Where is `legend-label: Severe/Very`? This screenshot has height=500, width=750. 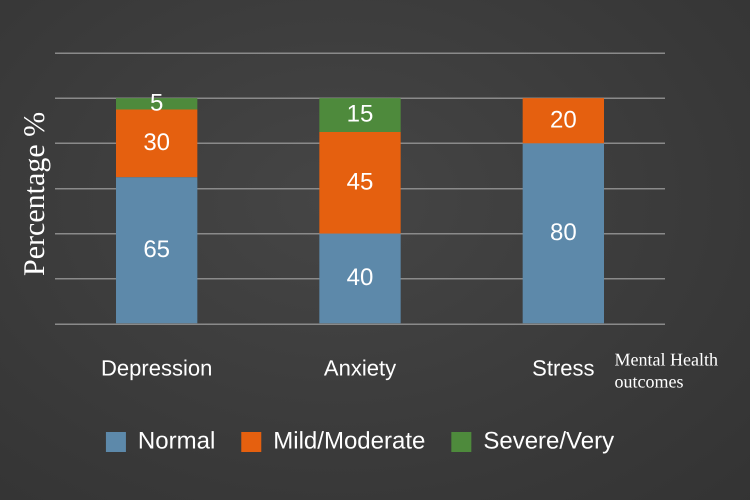
legend-label: Severe/Very is located at coordinates (548, 441).